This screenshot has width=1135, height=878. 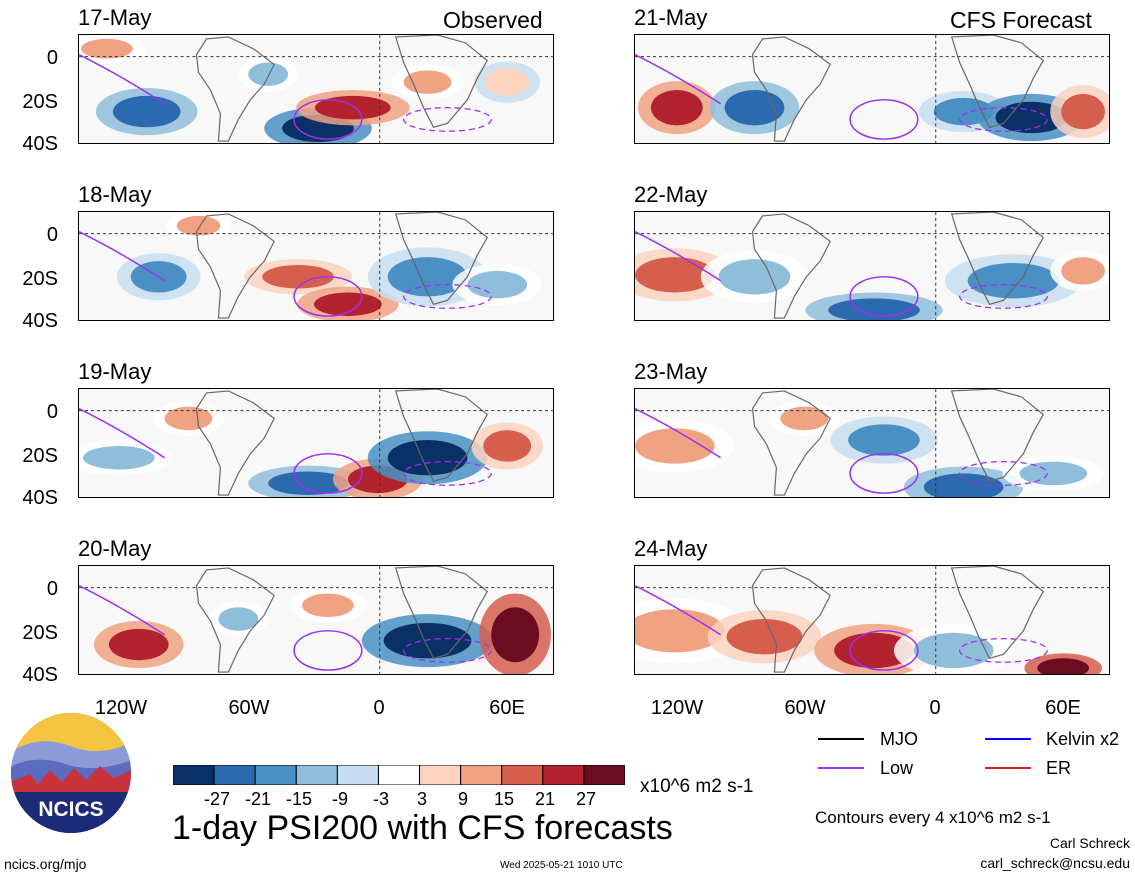 I want to click on colorbar-units: x10^6 m2 s-1, so click(x=697, y=786).